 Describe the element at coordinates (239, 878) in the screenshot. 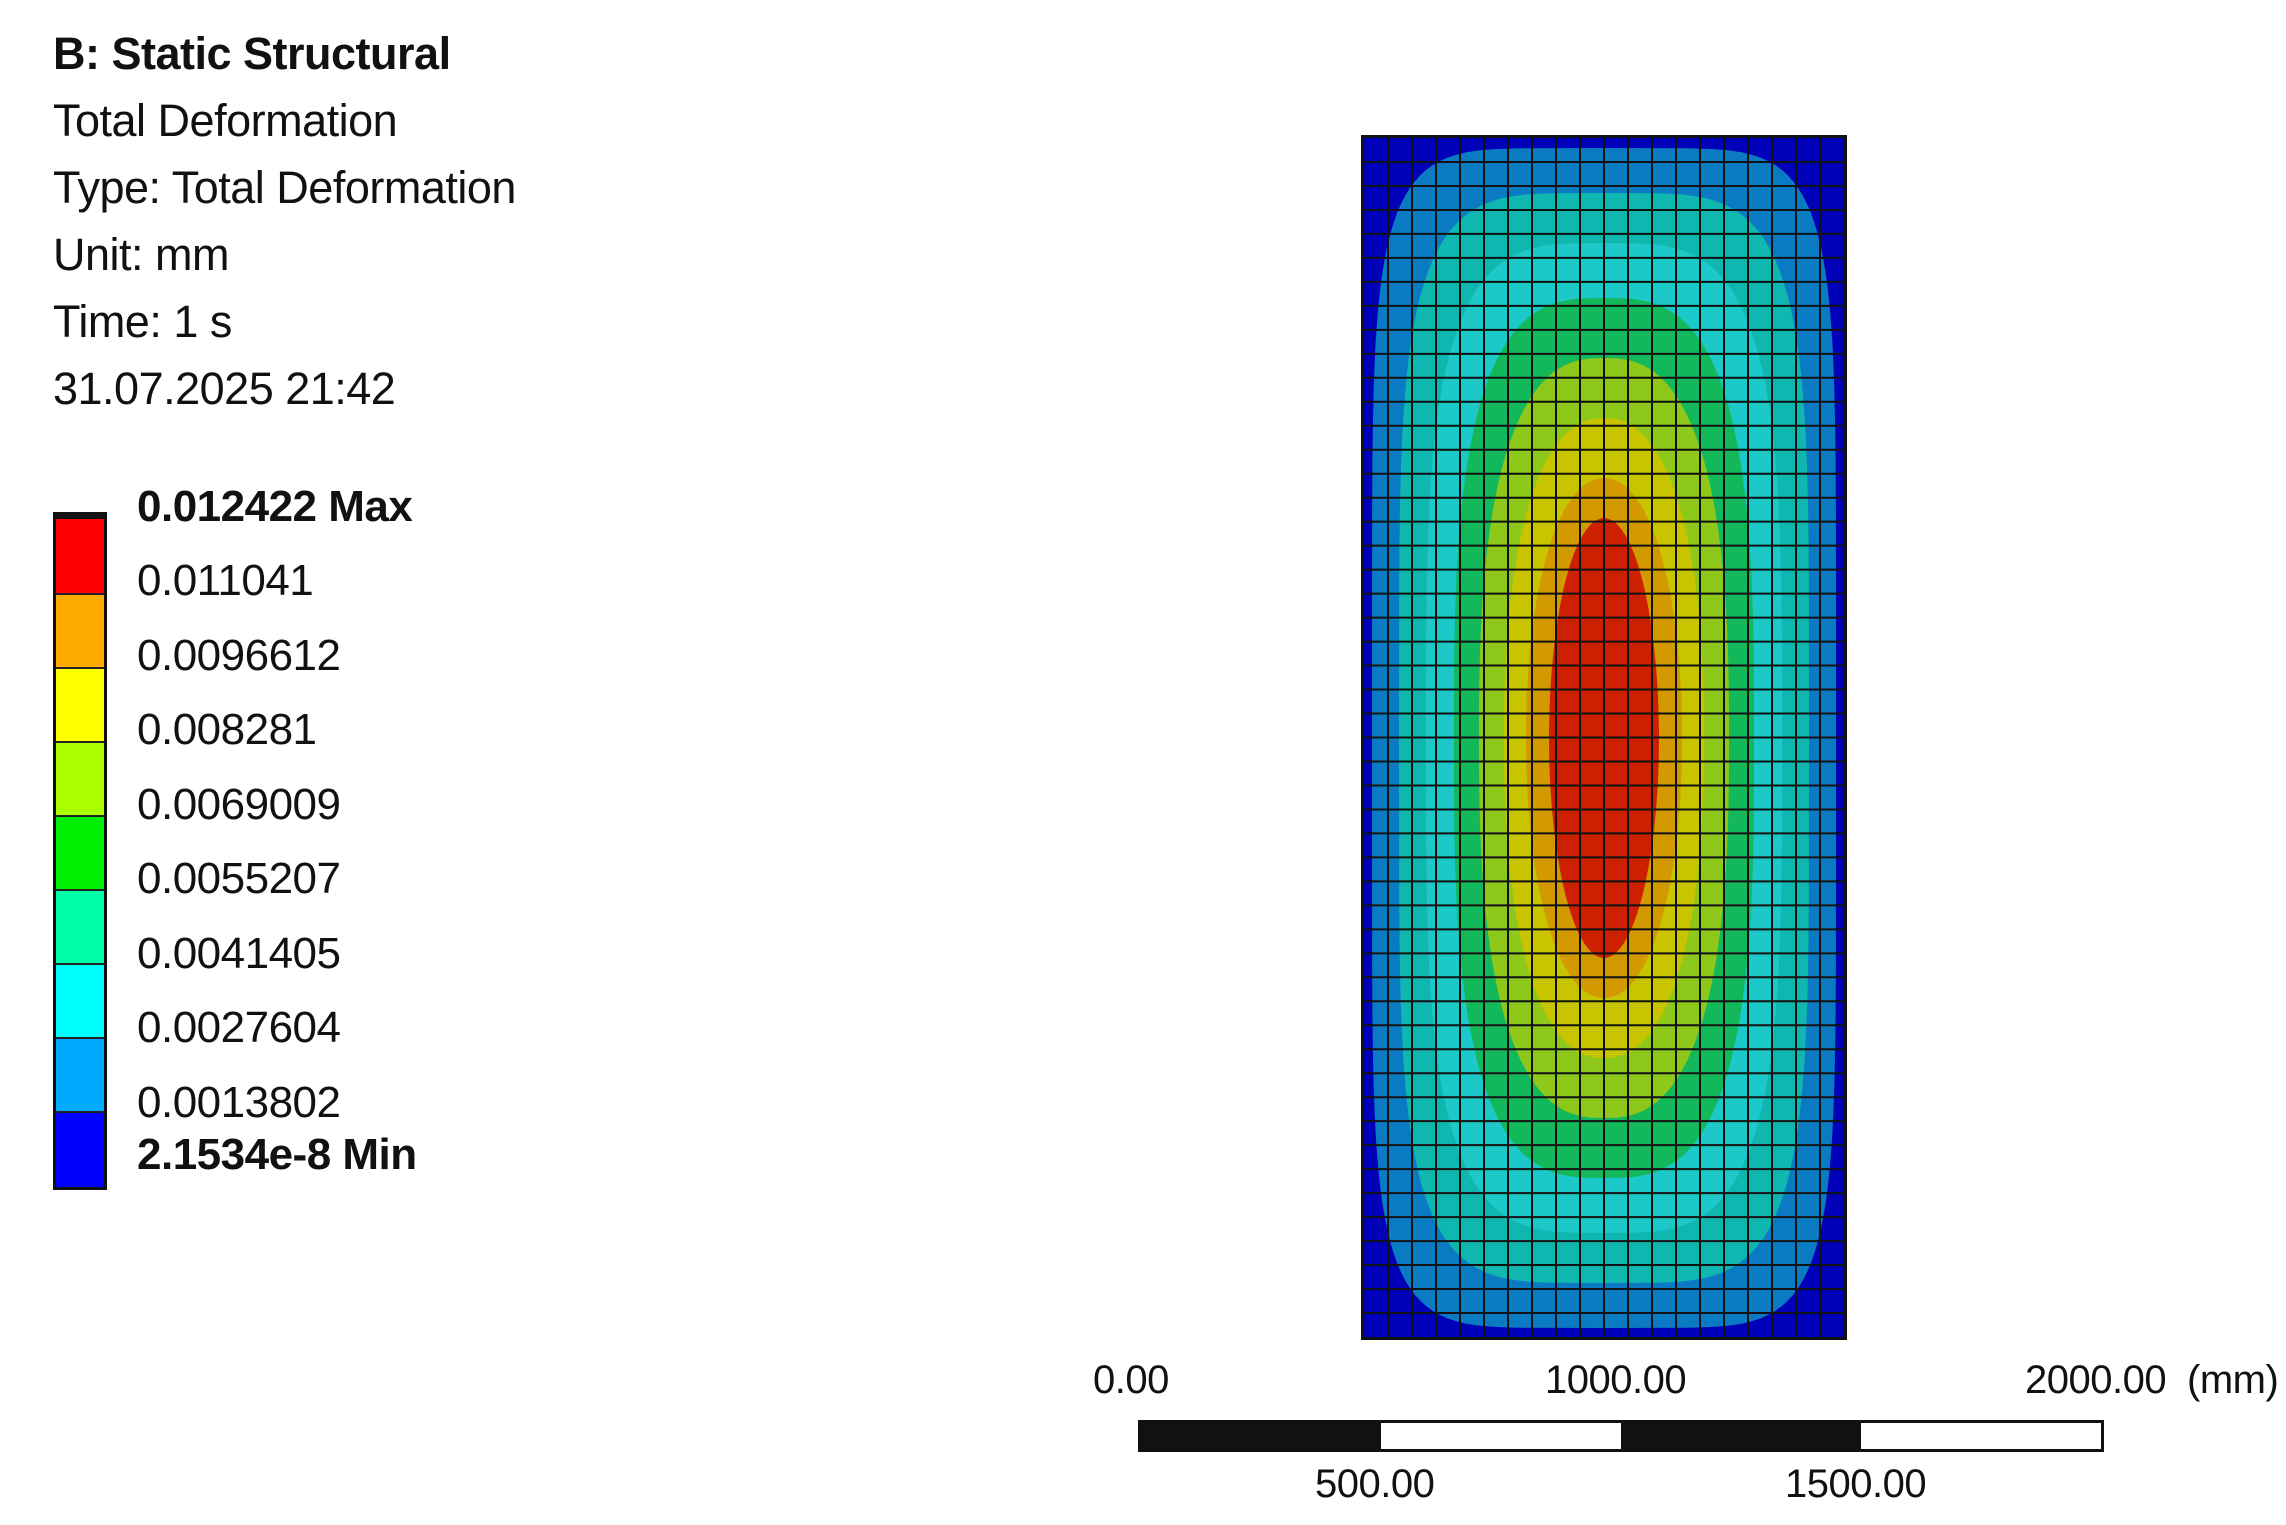

I see `legend-level-label: 0.0055207` at that location.